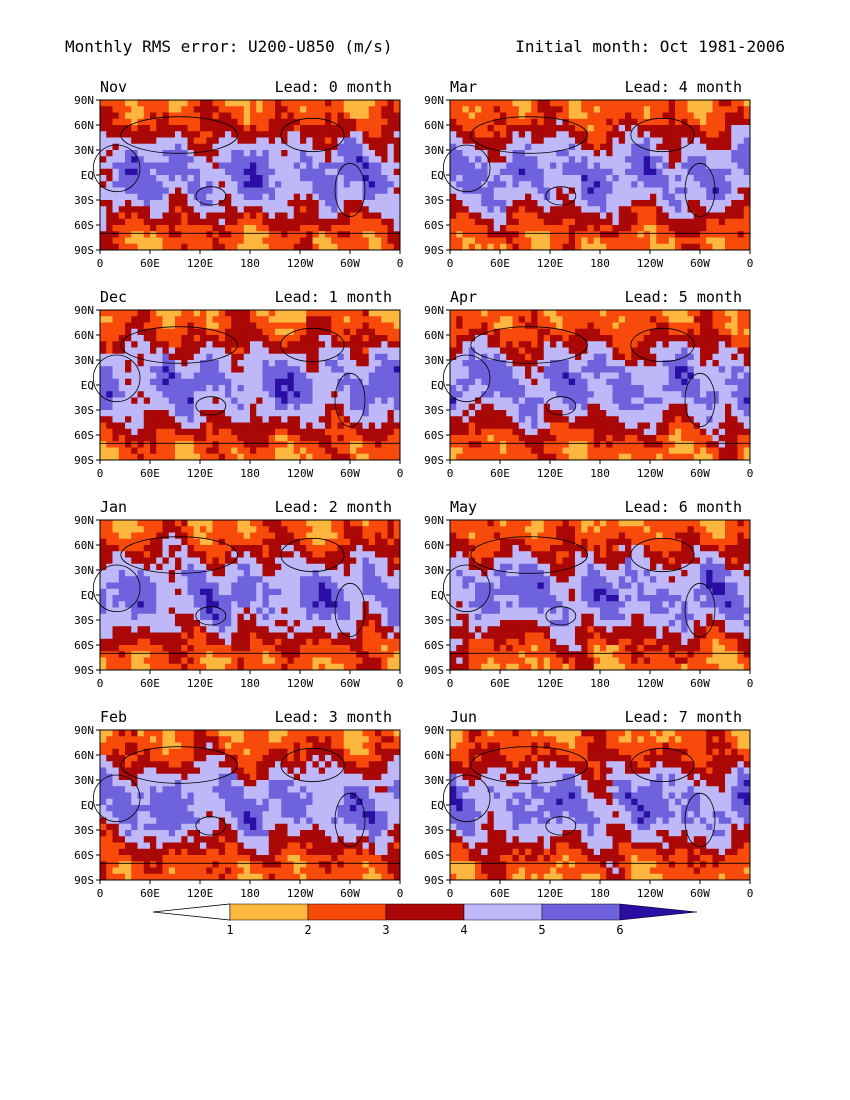  What do you see at coordinates (683, 507) in the screenshot?
I see `panel-lead: Lead: 6 month` at bounding box center [683, 507].